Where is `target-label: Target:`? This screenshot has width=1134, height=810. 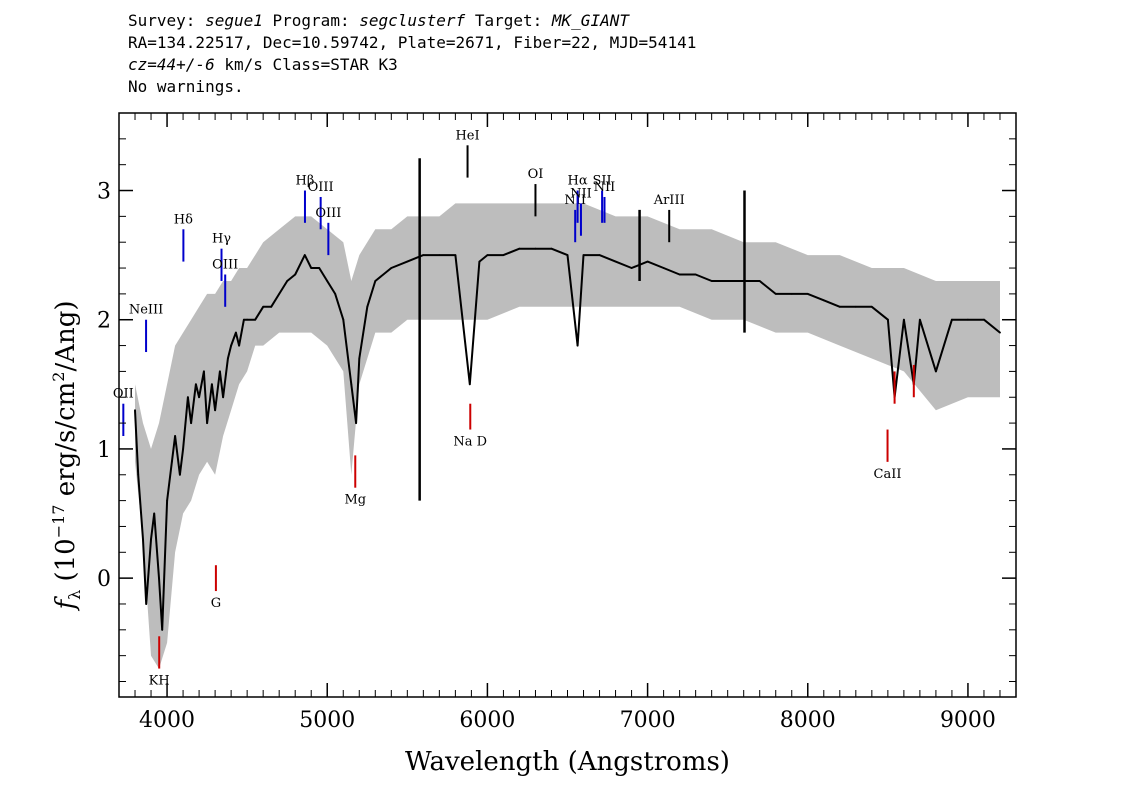
target-label: Target: is located at coordinates (508, 20).